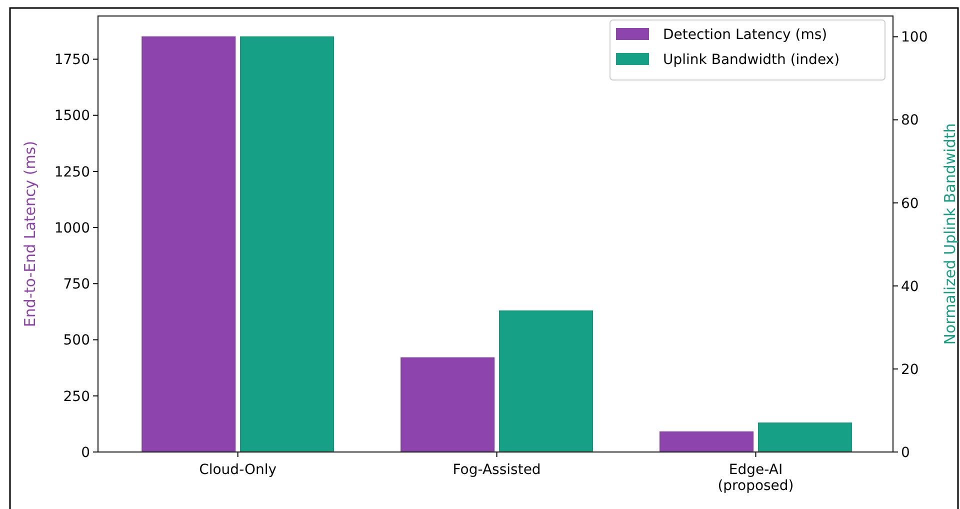 This screenshot has width=960, height=509. Describe the element at coordinates (910, 120) in the screenshot. I see `y2-tick-label: 80` at that location.